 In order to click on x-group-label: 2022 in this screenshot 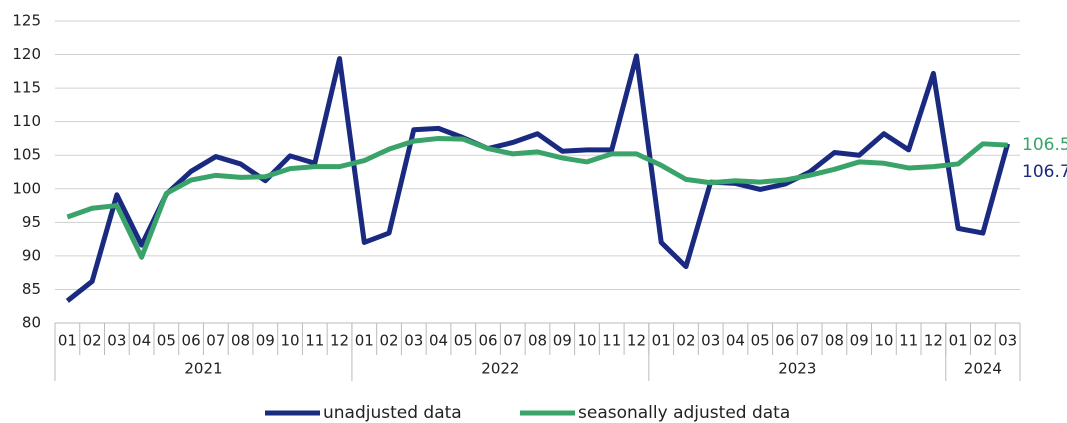, I will do `click(500, 369)`.